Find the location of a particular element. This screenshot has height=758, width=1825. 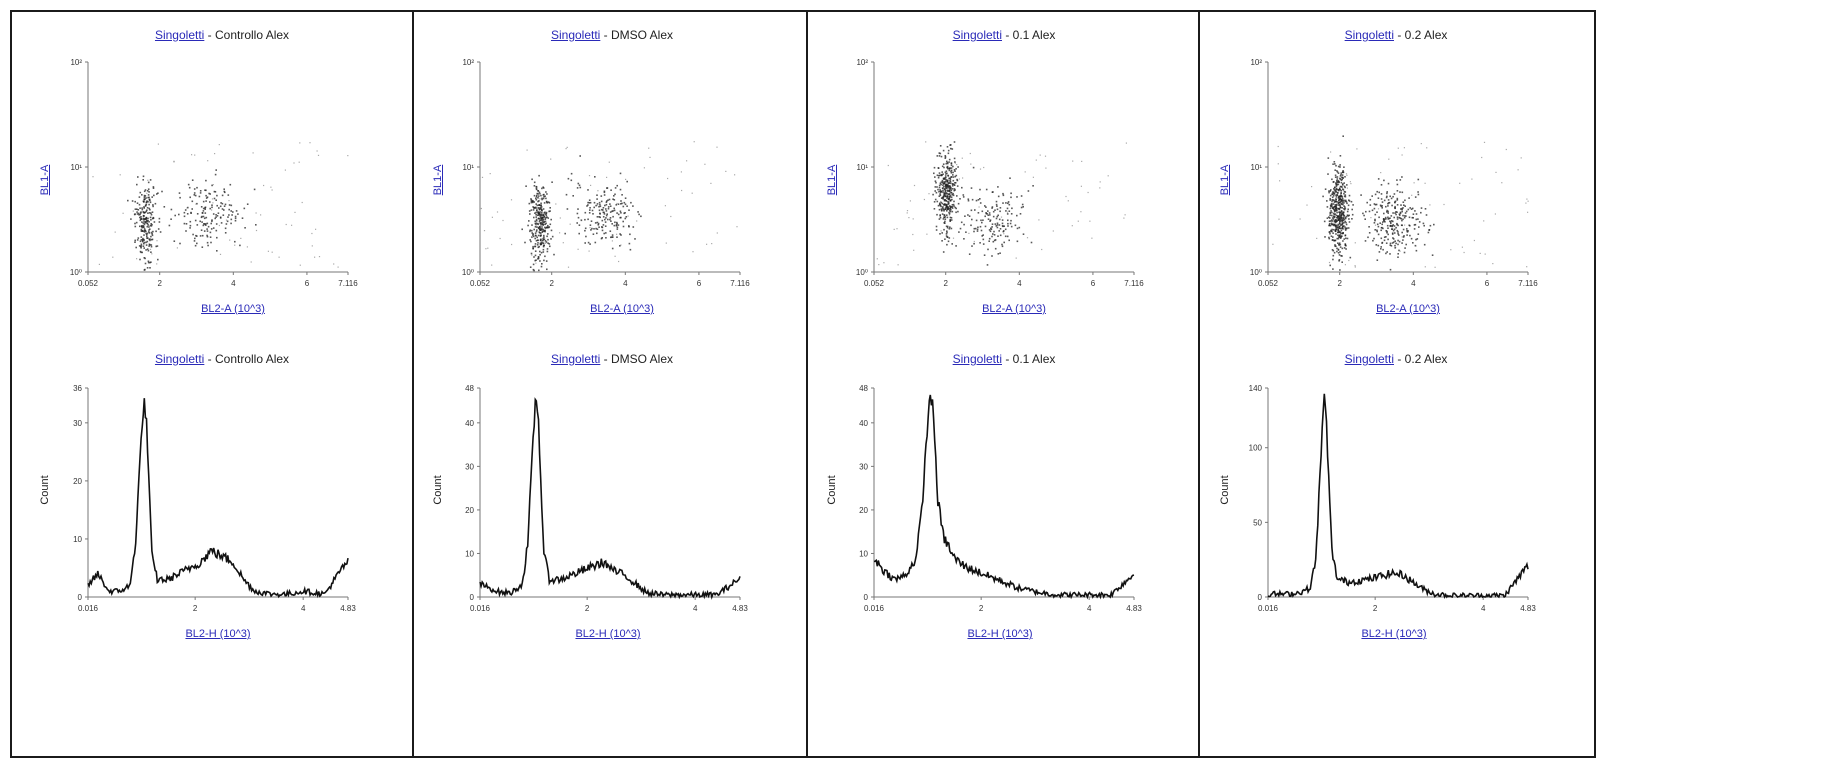

histogram-x-tick-label: 2 is located at coordinates (1375, 608).